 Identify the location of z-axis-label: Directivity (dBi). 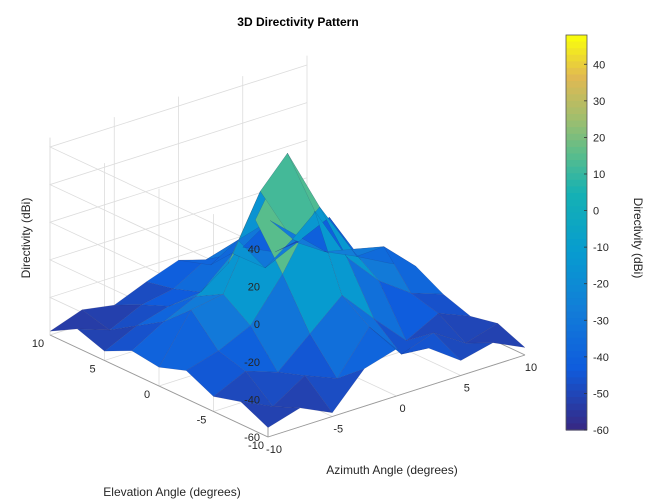
(26, 238).